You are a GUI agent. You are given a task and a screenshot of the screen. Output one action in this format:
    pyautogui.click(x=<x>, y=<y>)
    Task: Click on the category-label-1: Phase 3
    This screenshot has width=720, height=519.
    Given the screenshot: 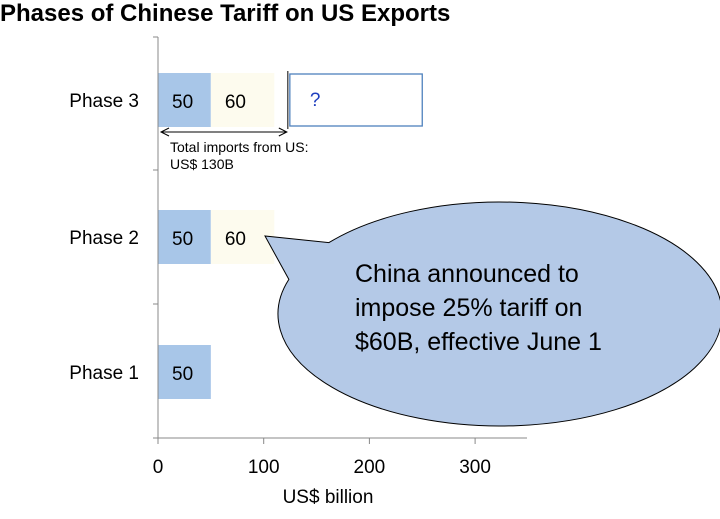 What is the action you would take?
    pyautogui.click(x=104, y=101)
    